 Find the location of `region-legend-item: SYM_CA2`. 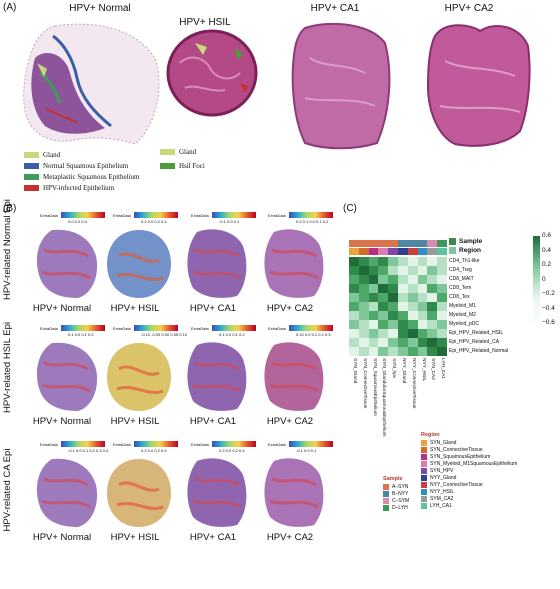

region-legend-item: SYM_CA2 is located at coordinates (469, 498).